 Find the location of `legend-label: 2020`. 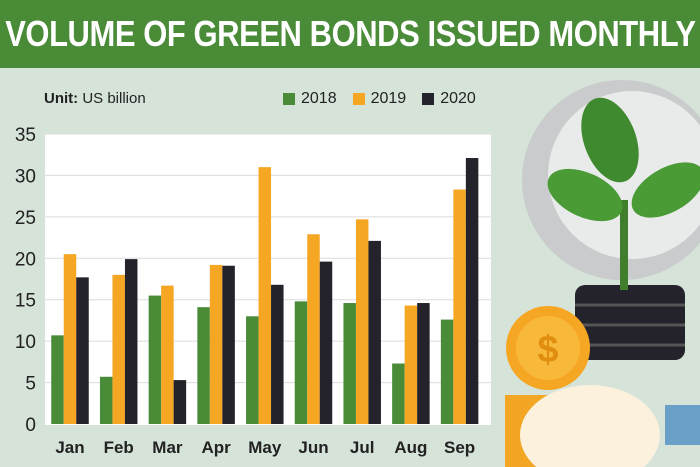

legend-label: 2020 is located at coordinates (458, 98).